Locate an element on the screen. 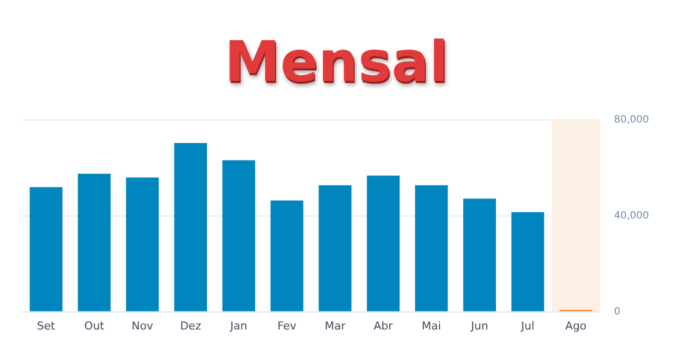 Image resolution: width=673 pixels, height=352 pixels. x-tick-label: Ago is located at coordinates (576, 325).